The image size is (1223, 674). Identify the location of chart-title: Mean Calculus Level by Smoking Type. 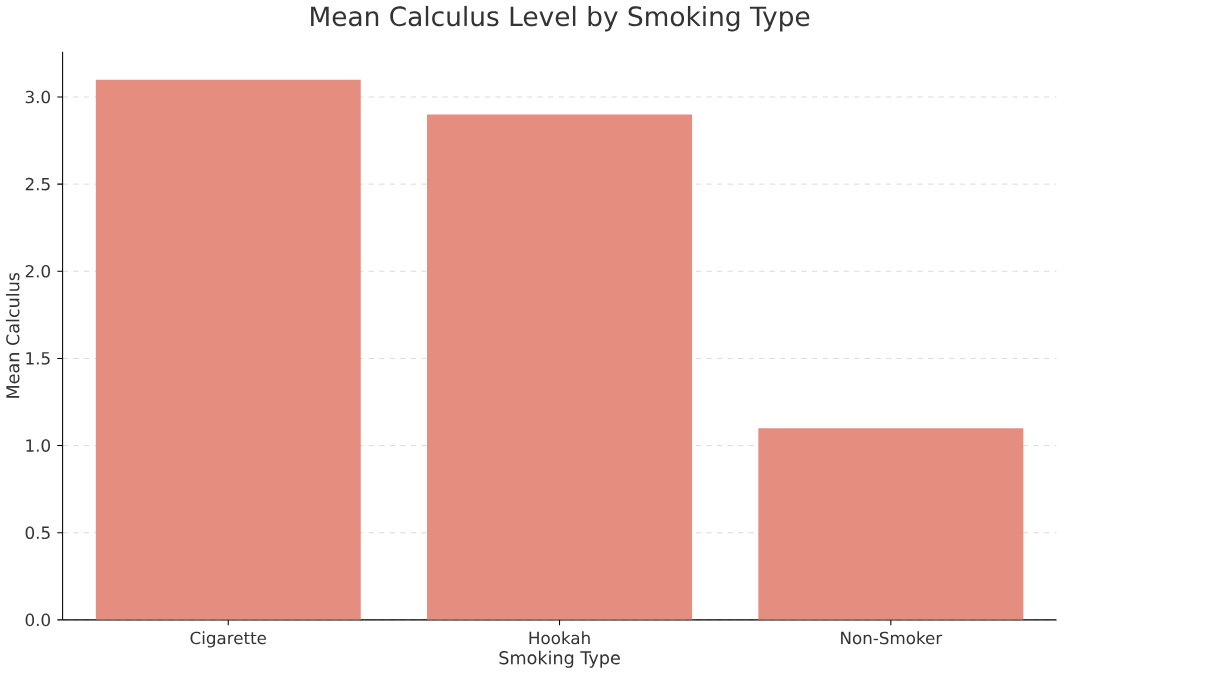
(560, 19).